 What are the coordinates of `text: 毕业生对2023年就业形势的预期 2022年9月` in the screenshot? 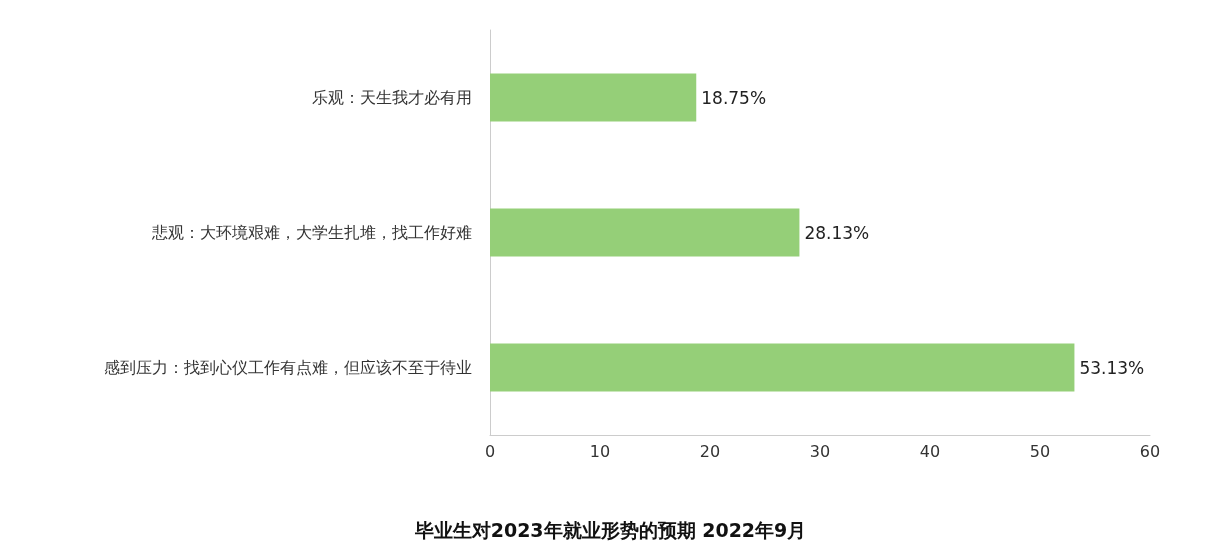 It's located at (610, 529).